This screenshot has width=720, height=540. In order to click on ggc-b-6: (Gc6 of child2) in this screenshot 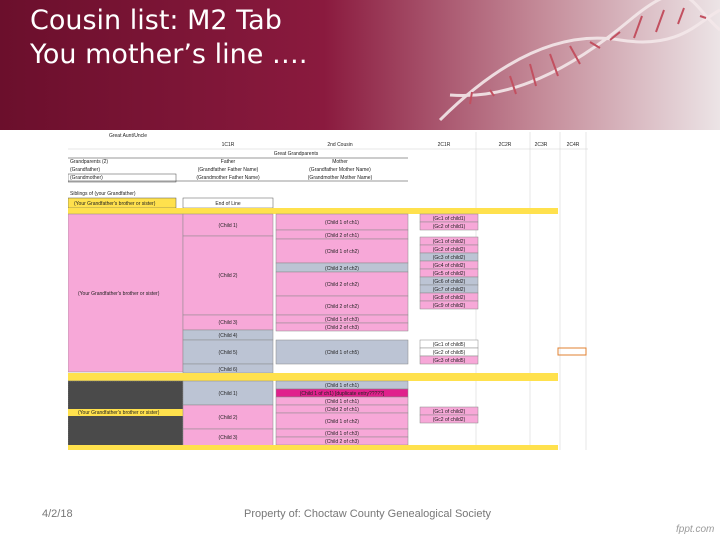, I will do `click(449, 282)`.